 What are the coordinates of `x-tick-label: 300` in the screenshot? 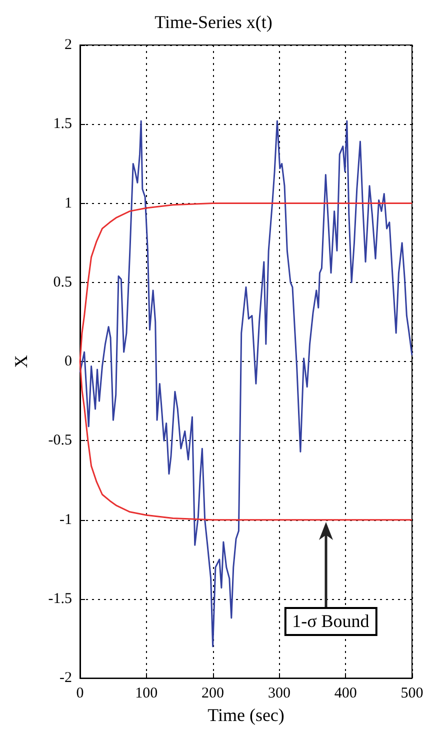 It's located at (279, 694).